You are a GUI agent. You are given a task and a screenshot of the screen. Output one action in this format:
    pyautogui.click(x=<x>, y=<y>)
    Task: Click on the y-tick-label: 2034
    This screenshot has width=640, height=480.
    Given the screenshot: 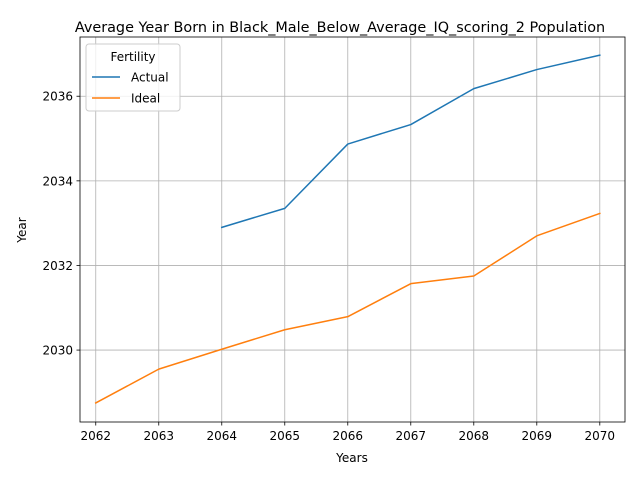 What is the action you would take?
    pyautogui.click(x=57, y=181)
    